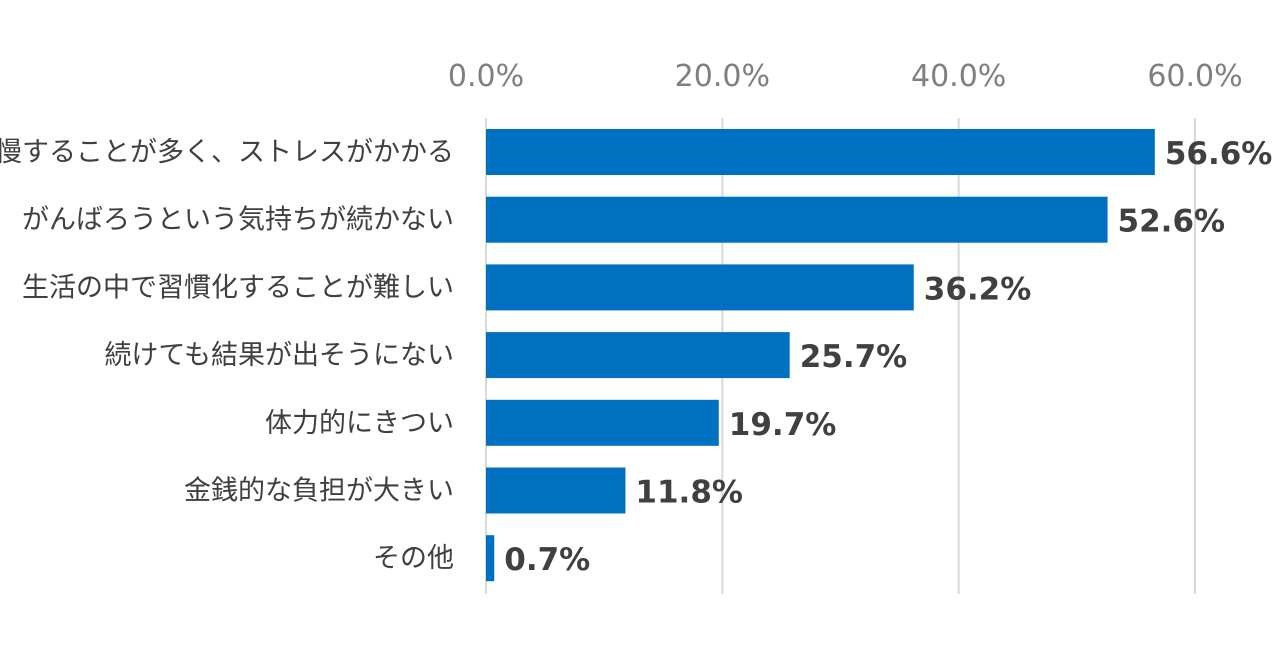 The image size is (1280, 648). I want to click on x-axis-ticks: 0.0% 20.0% 40.0% 60.0%, so click(845, 76).